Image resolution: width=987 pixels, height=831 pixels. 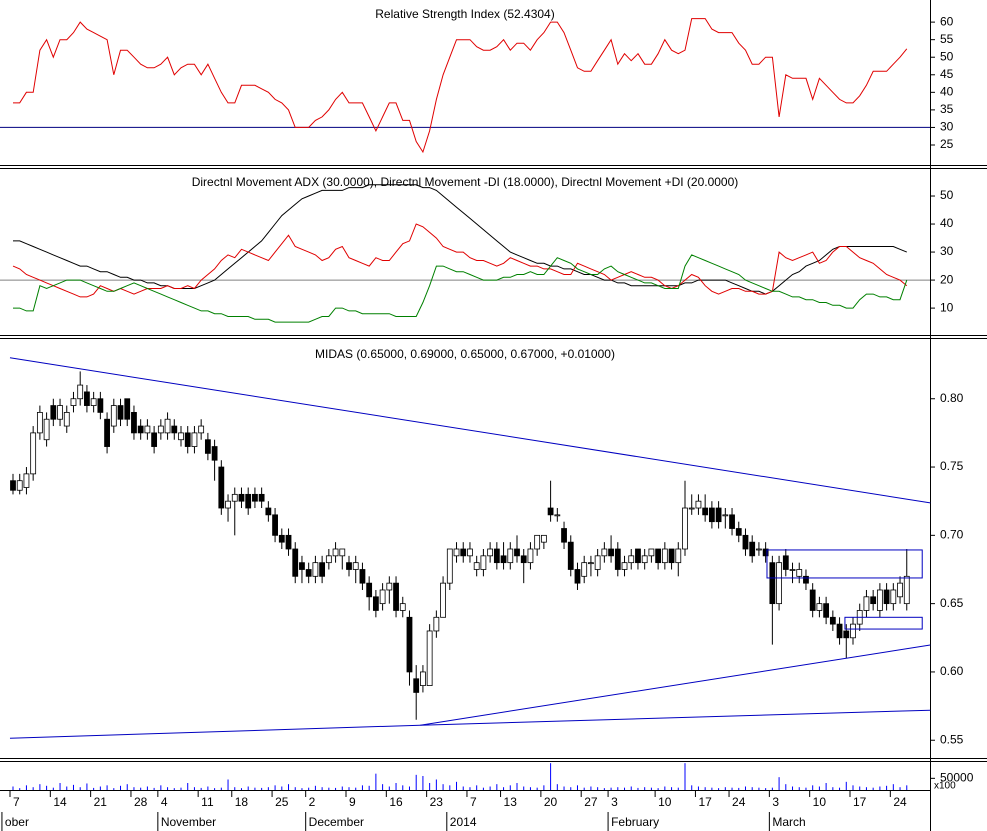 I want to click on y-tick-label: 0.65, so click(x=952, y=603).